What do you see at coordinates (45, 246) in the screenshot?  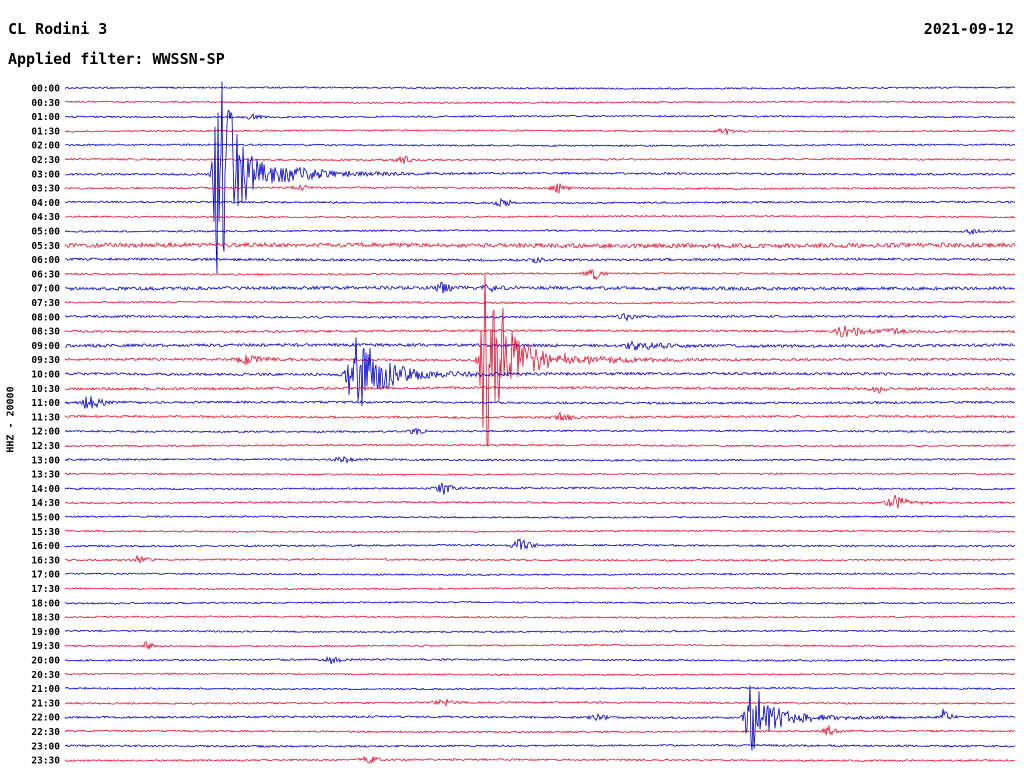 I see `trace-time-label: 05:30` at bounding box center [45, 246].